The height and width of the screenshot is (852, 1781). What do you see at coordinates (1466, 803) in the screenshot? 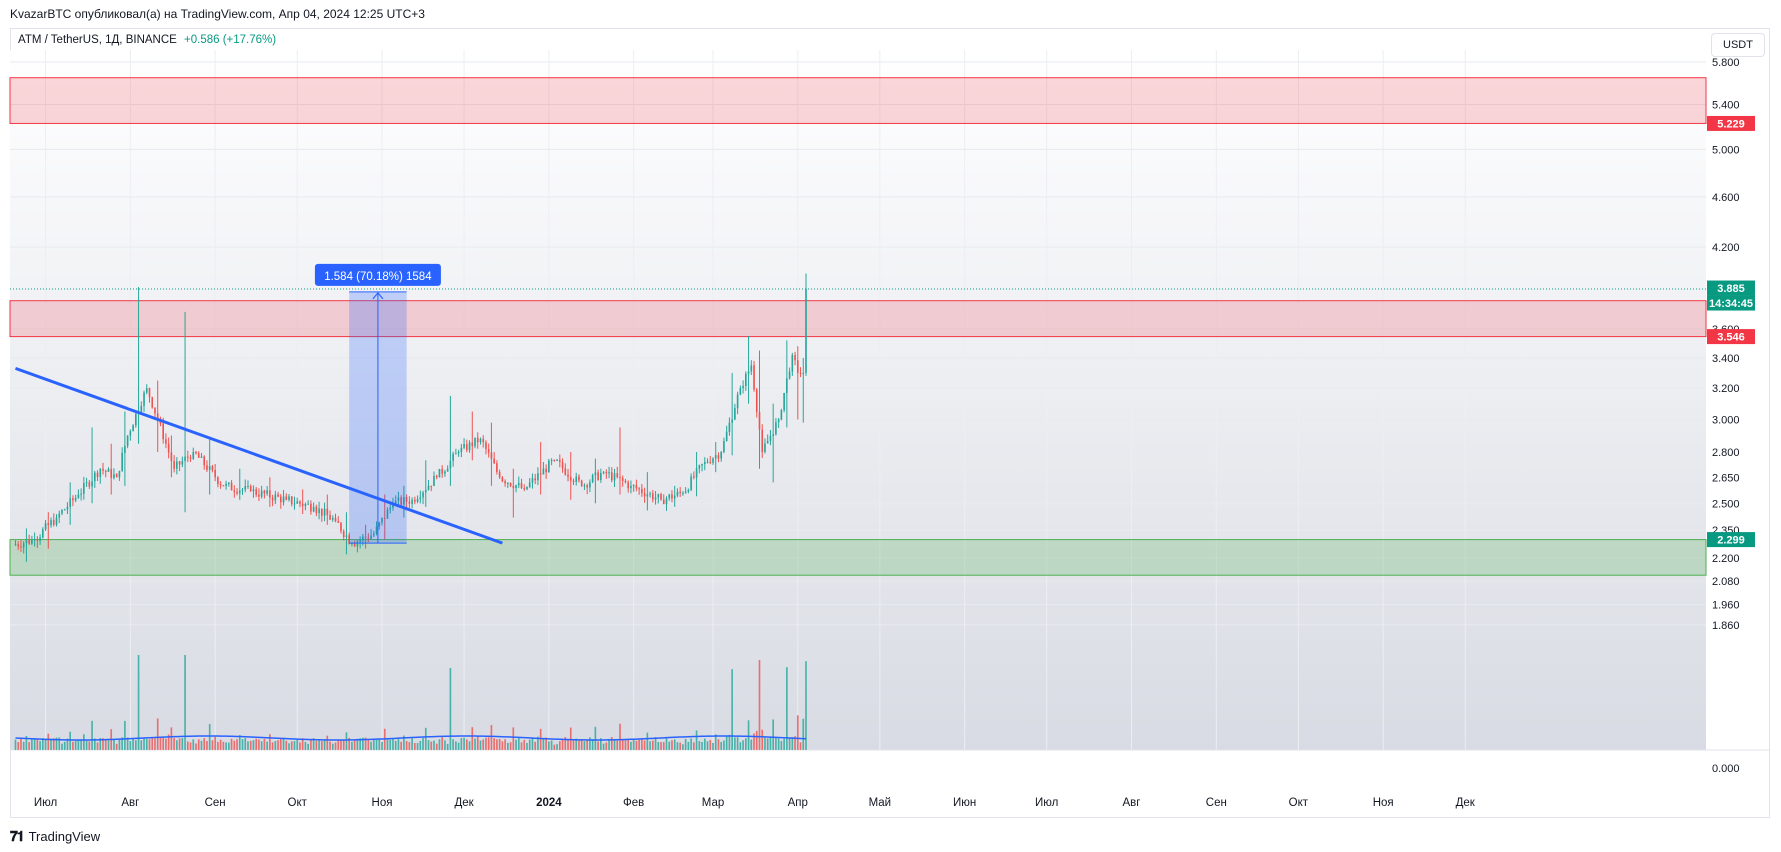
I see `x-tick-label: Дек` at bounding box center [1466, 803].